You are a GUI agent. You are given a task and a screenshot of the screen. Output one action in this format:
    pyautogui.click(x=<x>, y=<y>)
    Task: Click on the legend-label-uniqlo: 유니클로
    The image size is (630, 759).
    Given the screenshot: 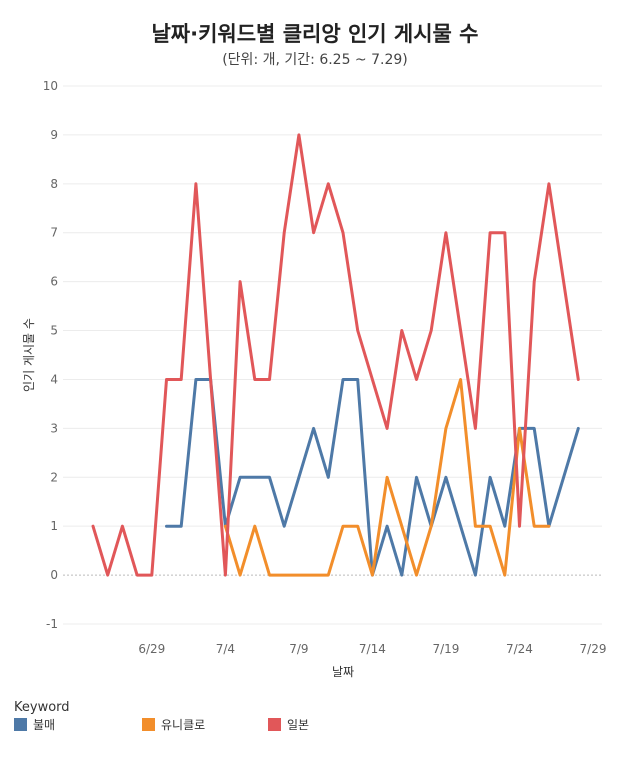 What is the action you would take?
    pyautogui.click(x=183, y=725)
    